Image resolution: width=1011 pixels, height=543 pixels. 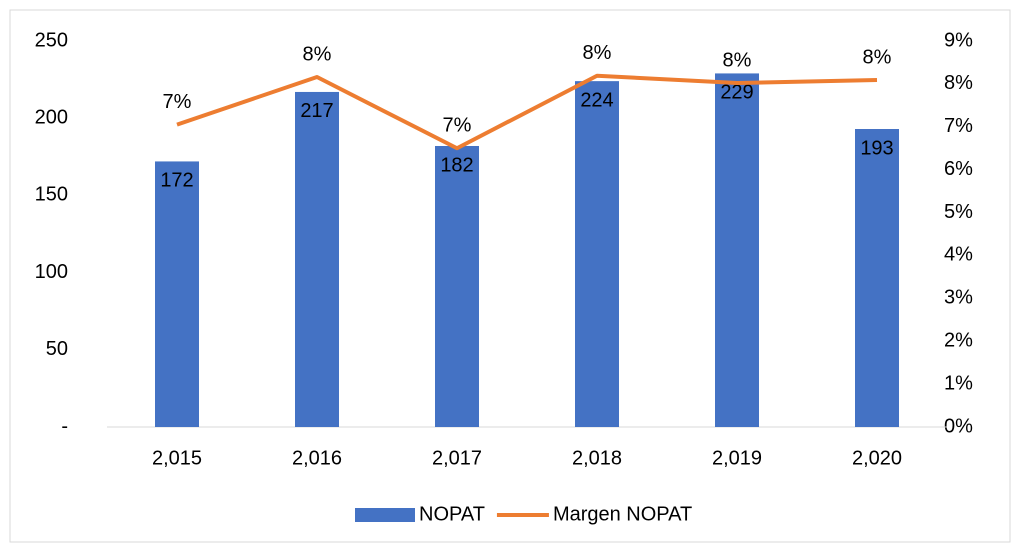 What do you see at coordinates (177, 458) in the screenshot?
I see `x-tick-label: 2,015` at bounding box center [177, 458].